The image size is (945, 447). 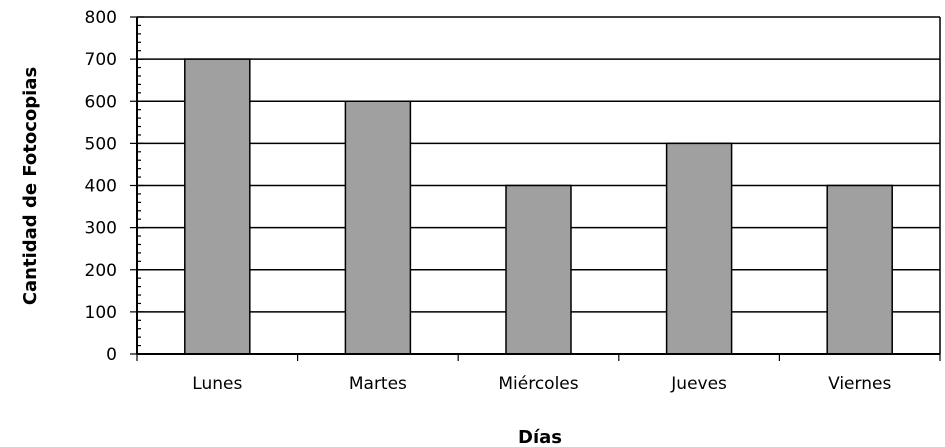 What do you see at coordinates (378, 227) in the screenshot?
I see `bar-martes` at bounding box center [378, 227].